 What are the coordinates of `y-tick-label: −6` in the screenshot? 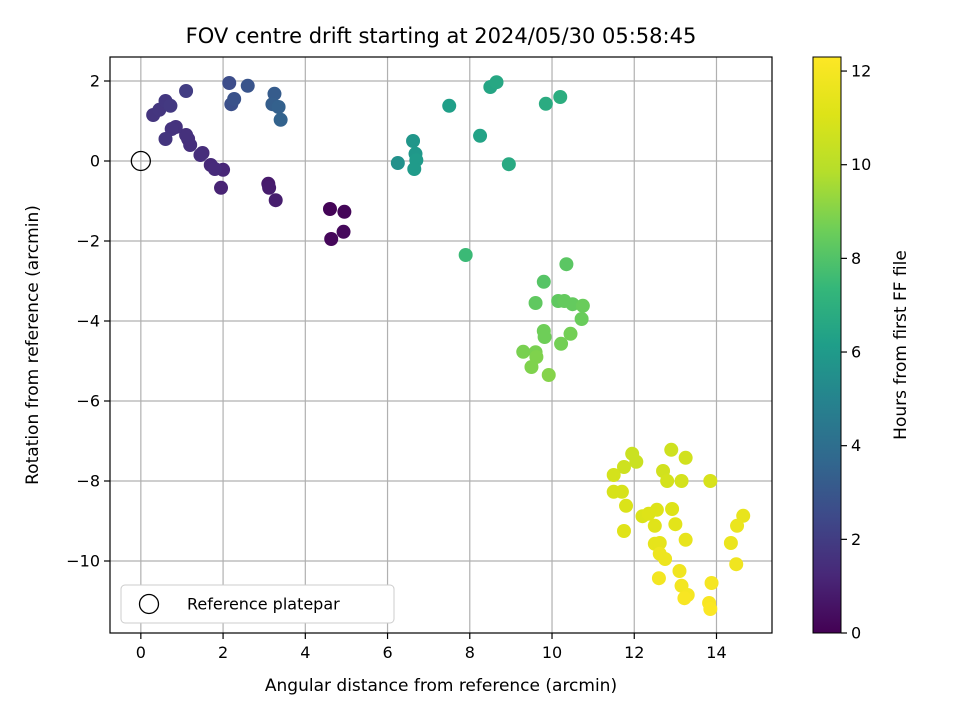 It's located at (88, 401).